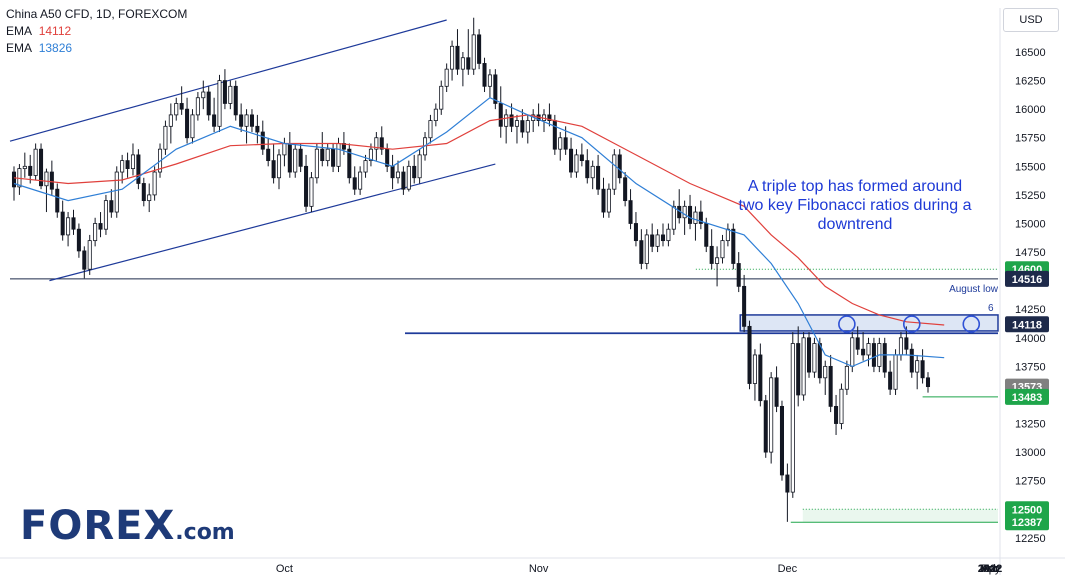  I want to click on x-tick-label: Nov, so click(539, 569).